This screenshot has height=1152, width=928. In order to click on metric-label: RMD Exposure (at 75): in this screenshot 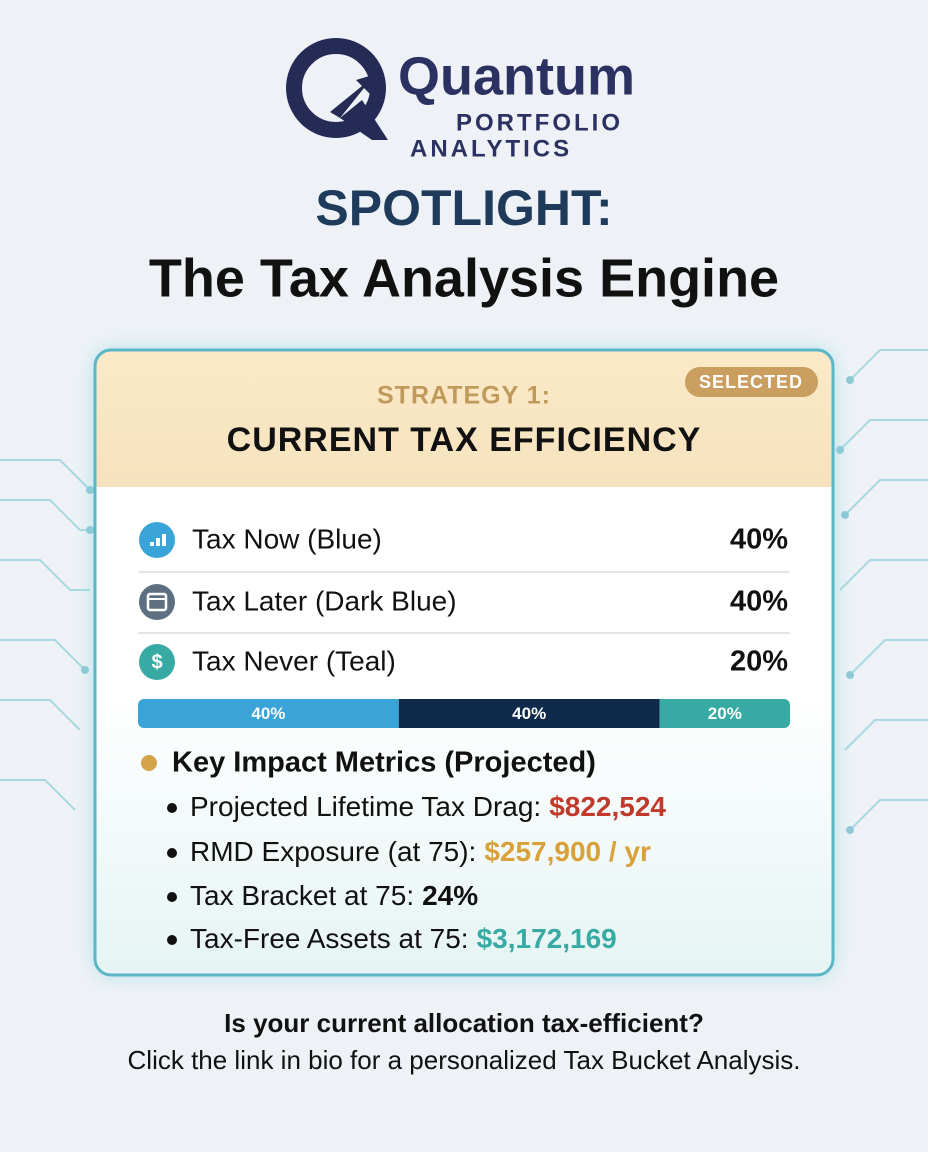, I will do `click(333, 851)`.